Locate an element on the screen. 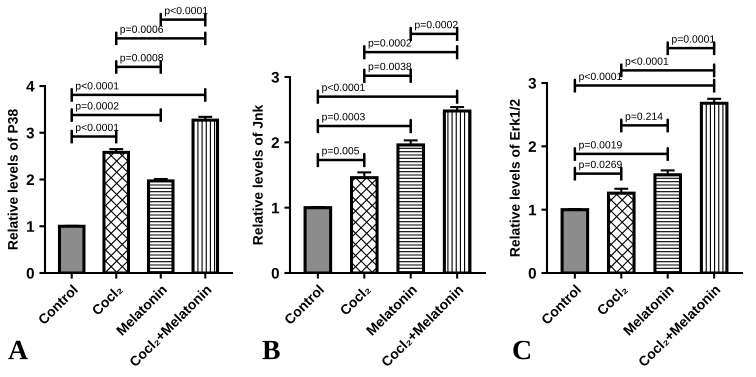 This screenshot has width=756, height=377. text: p=0.0001 is located at coordinates (693, 40).